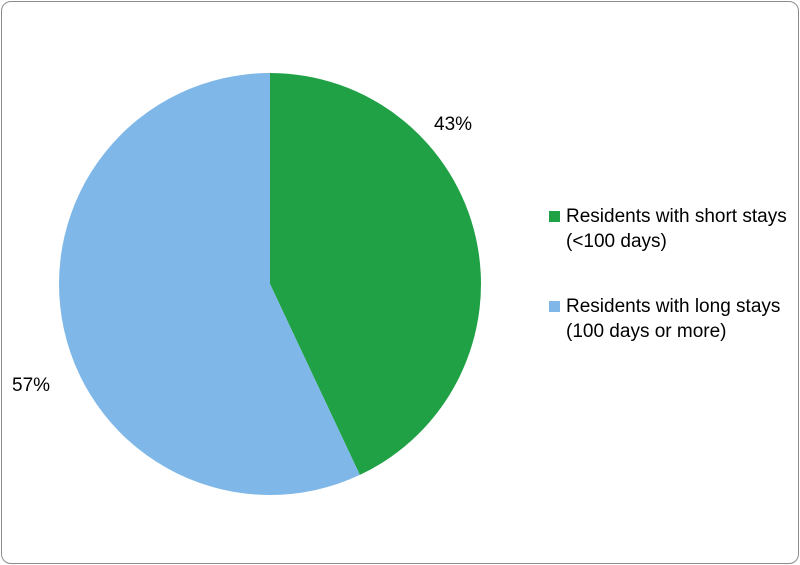 This screenshot has width=800, height=565. Describe the element at coordinates (554, 216) in the screenshot. I see `legend-swatch-short-stays` at that location.